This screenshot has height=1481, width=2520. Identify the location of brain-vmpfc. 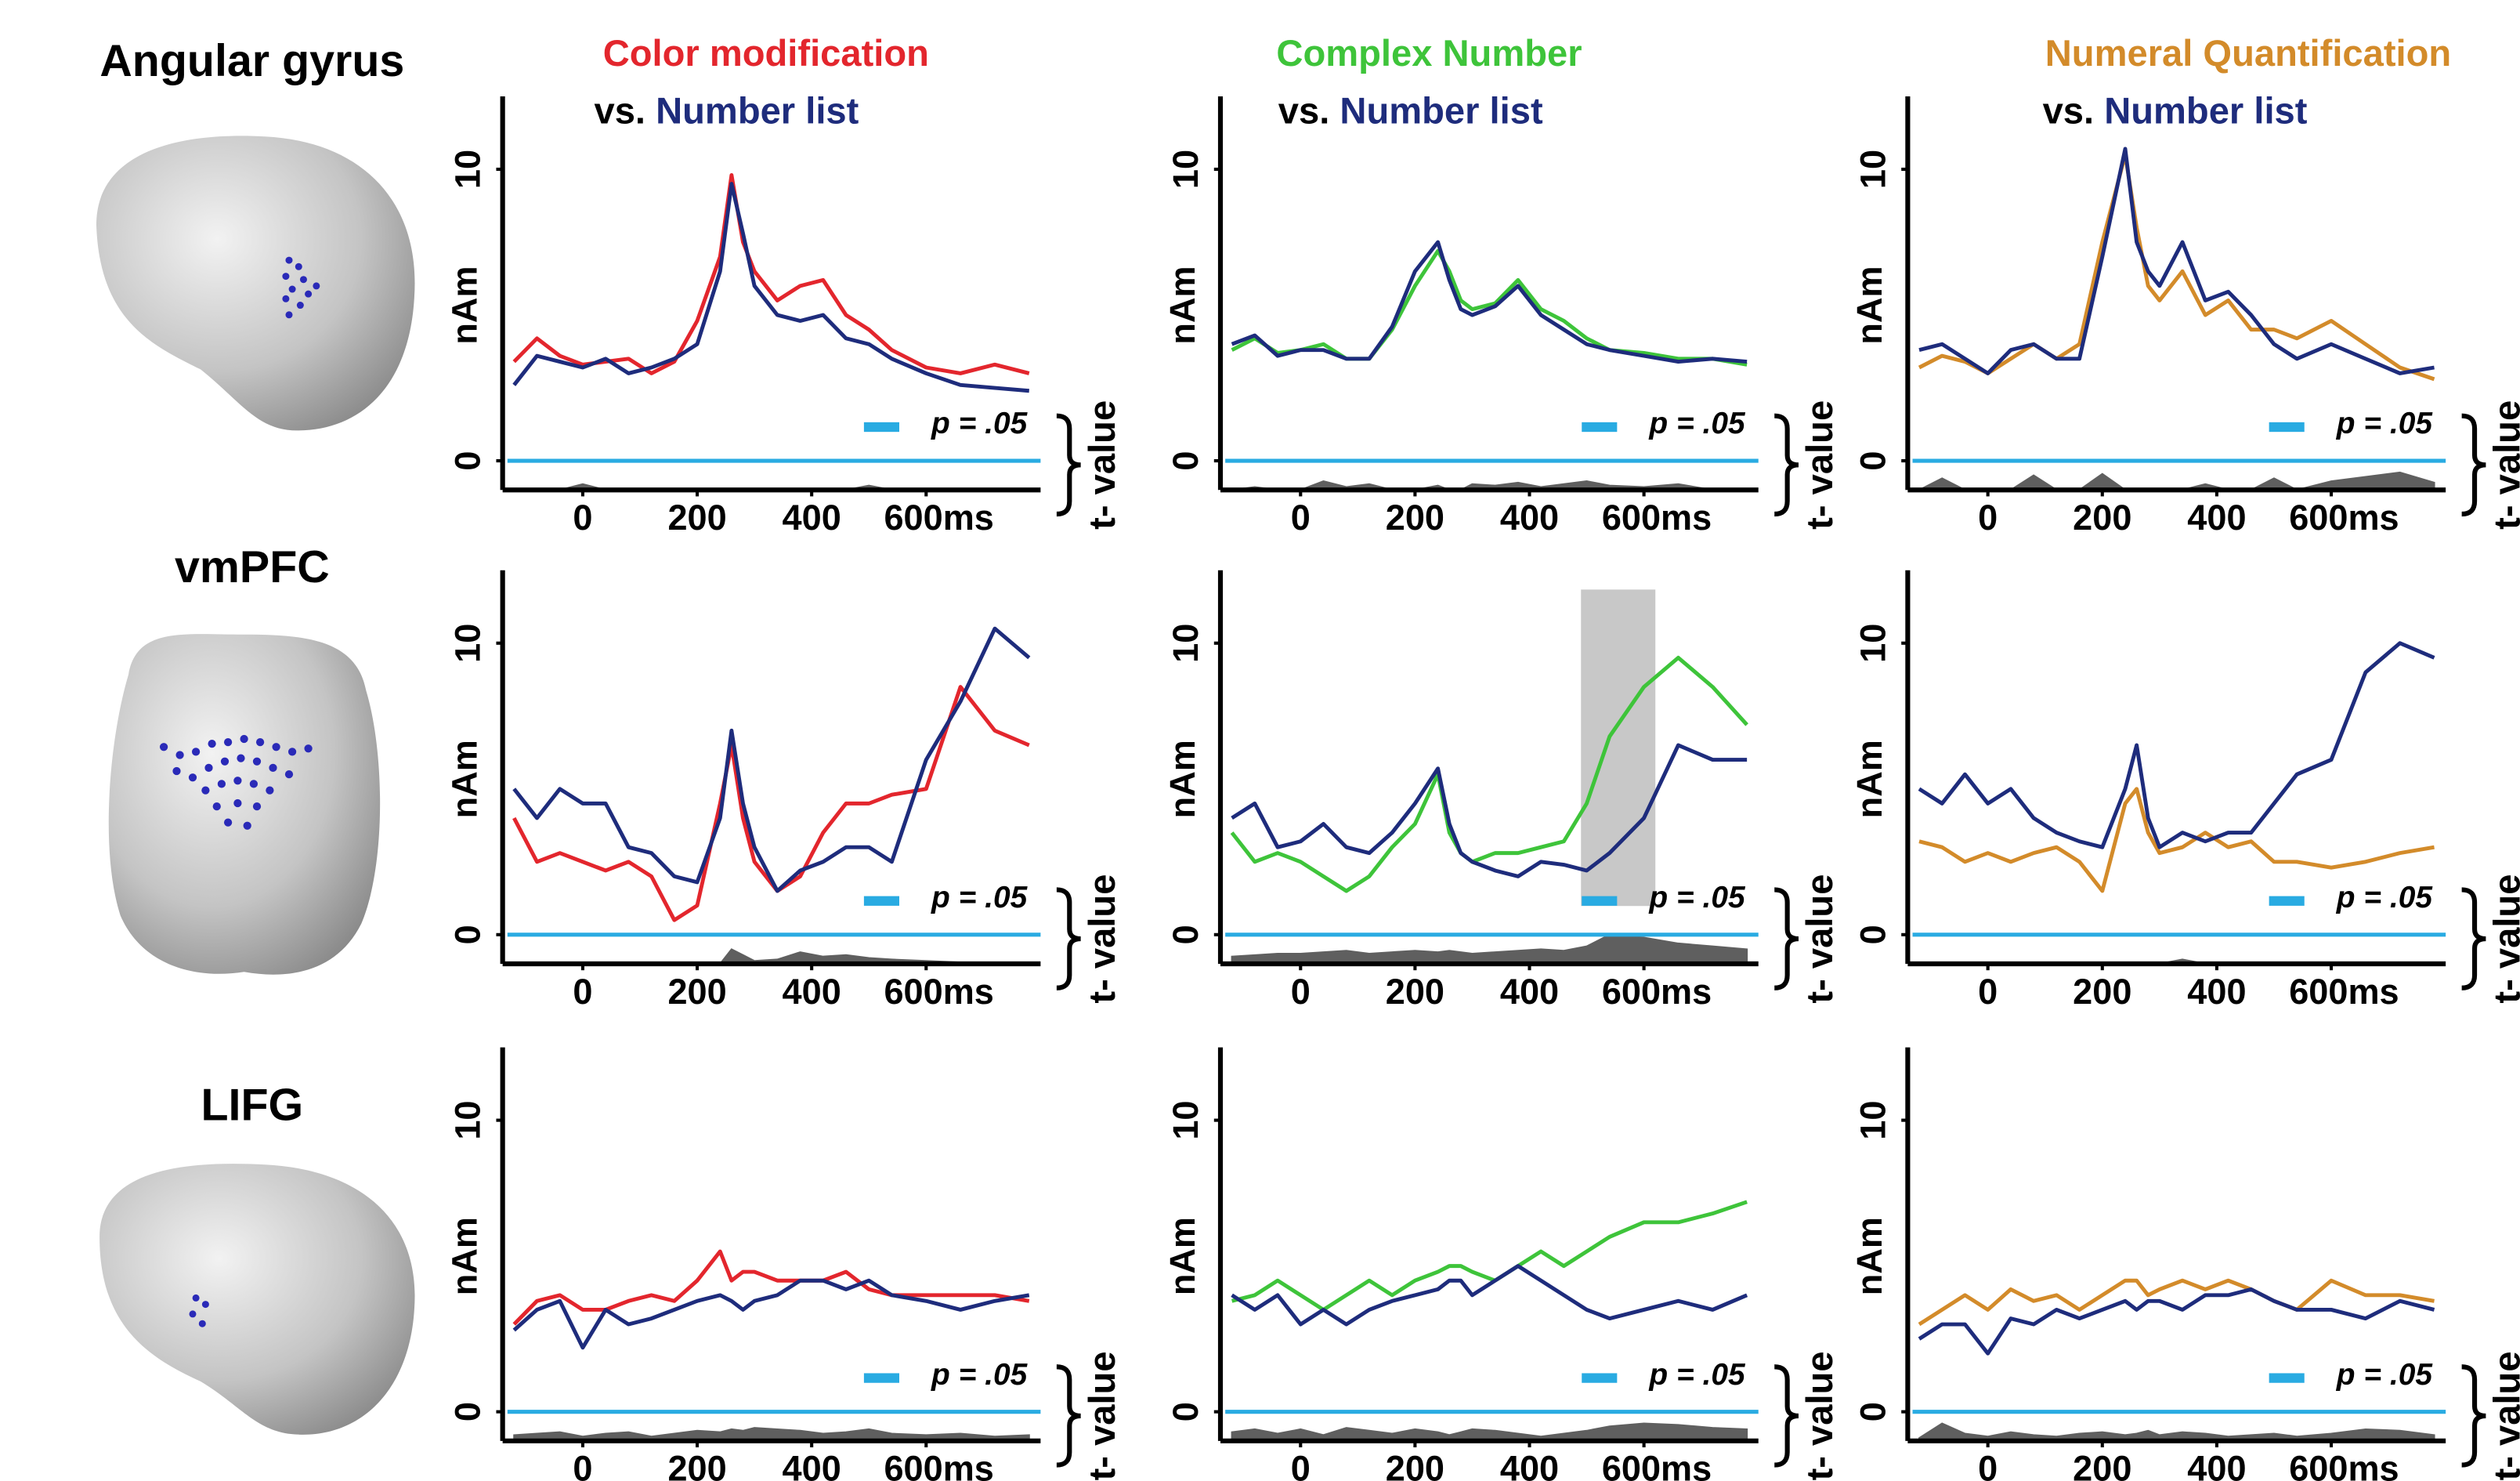
(244, 804).